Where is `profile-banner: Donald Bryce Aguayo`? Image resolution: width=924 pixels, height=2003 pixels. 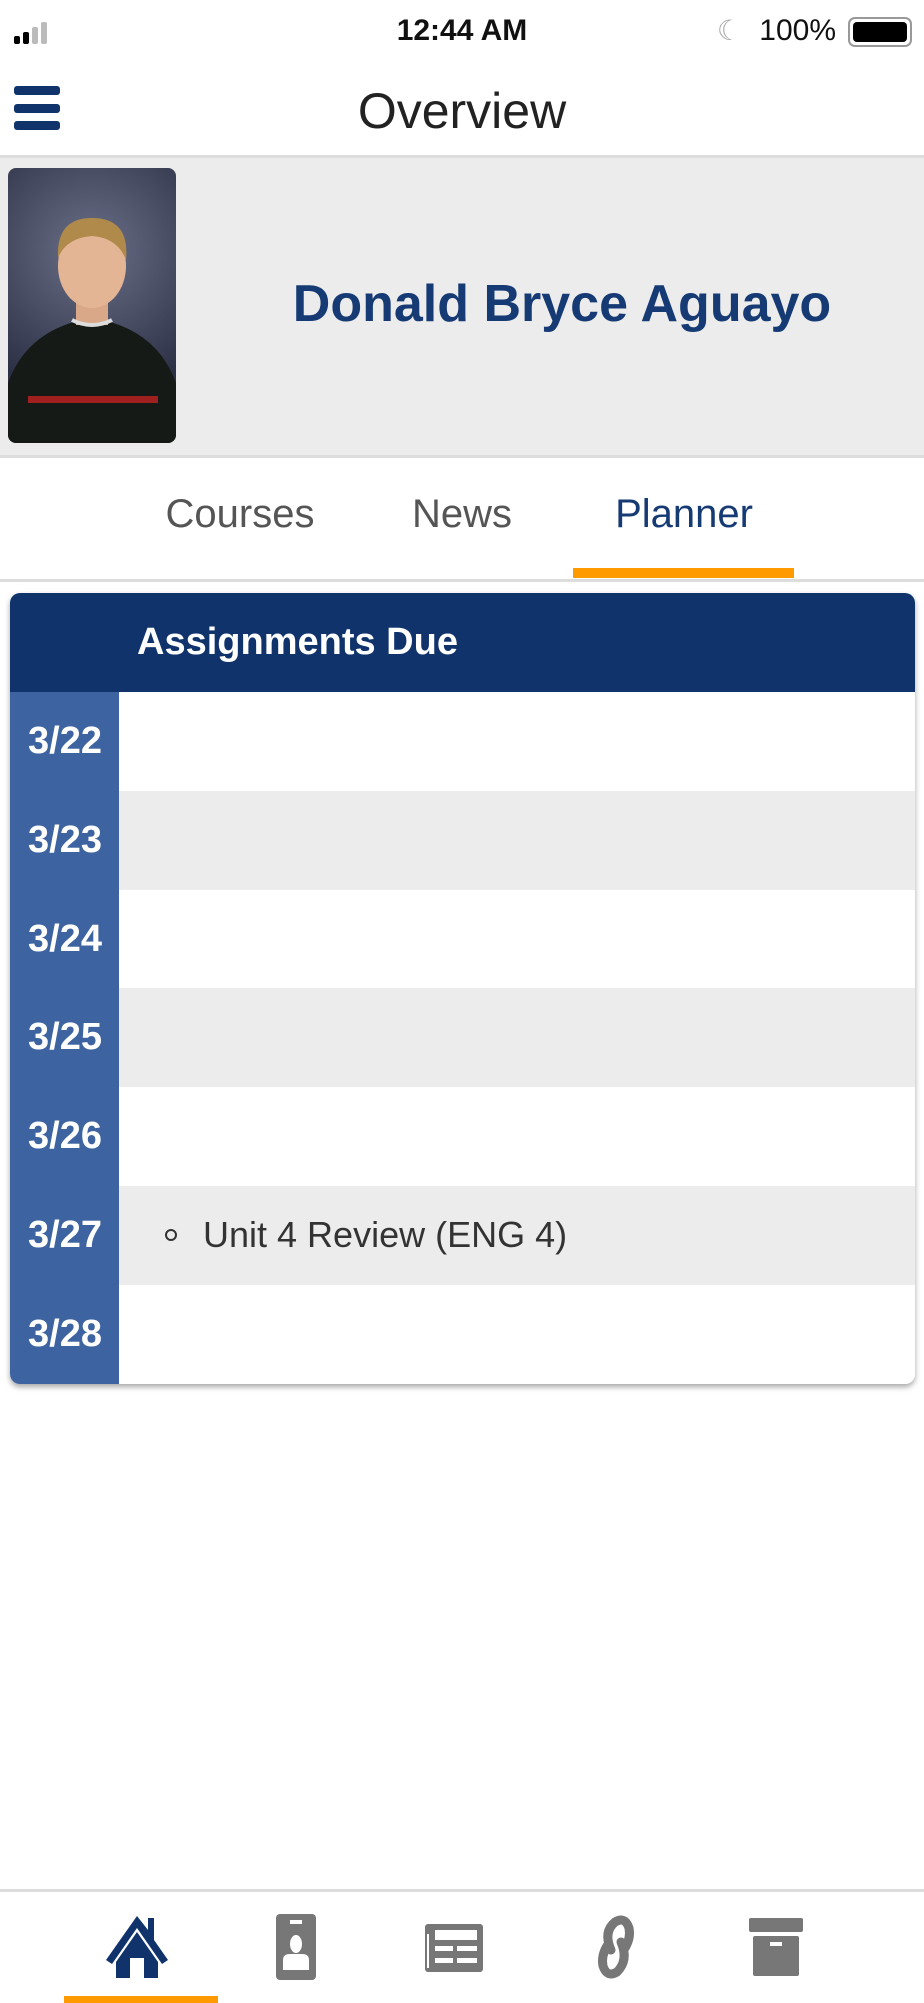
profile-banner: Donald Bryce Aguayo is located at coordinates (462, 308).